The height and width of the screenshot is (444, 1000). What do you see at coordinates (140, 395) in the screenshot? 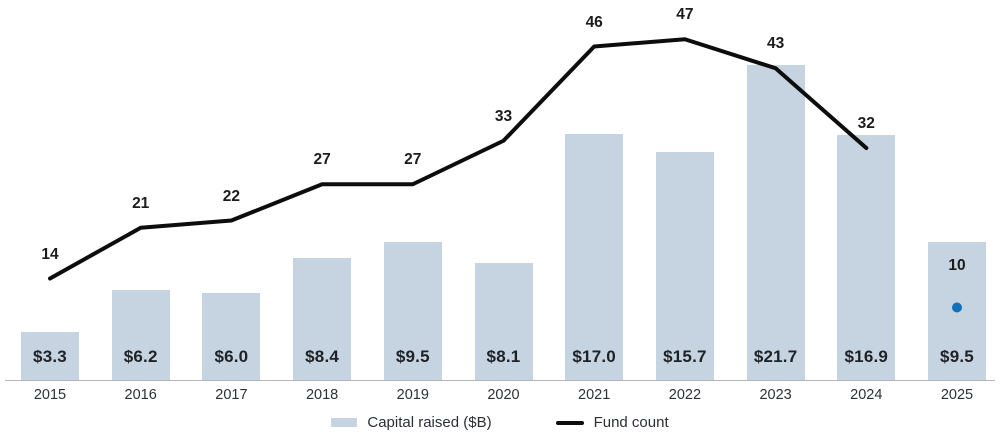
I see `x-tick-2016: 2016` at bounding box center [140, 395].